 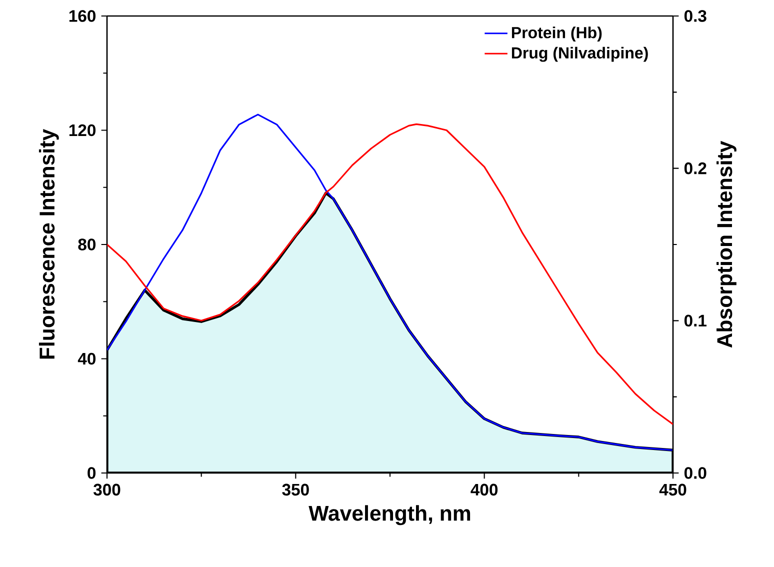 I want to click on y2-tick-label: 0.1, so click(x=695, y=320).